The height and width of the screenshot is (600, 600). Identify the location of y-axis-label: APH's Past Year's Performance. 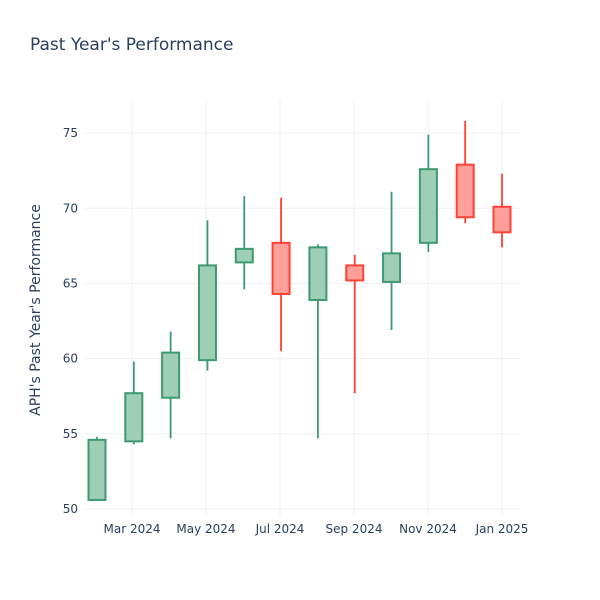
(36, 310).